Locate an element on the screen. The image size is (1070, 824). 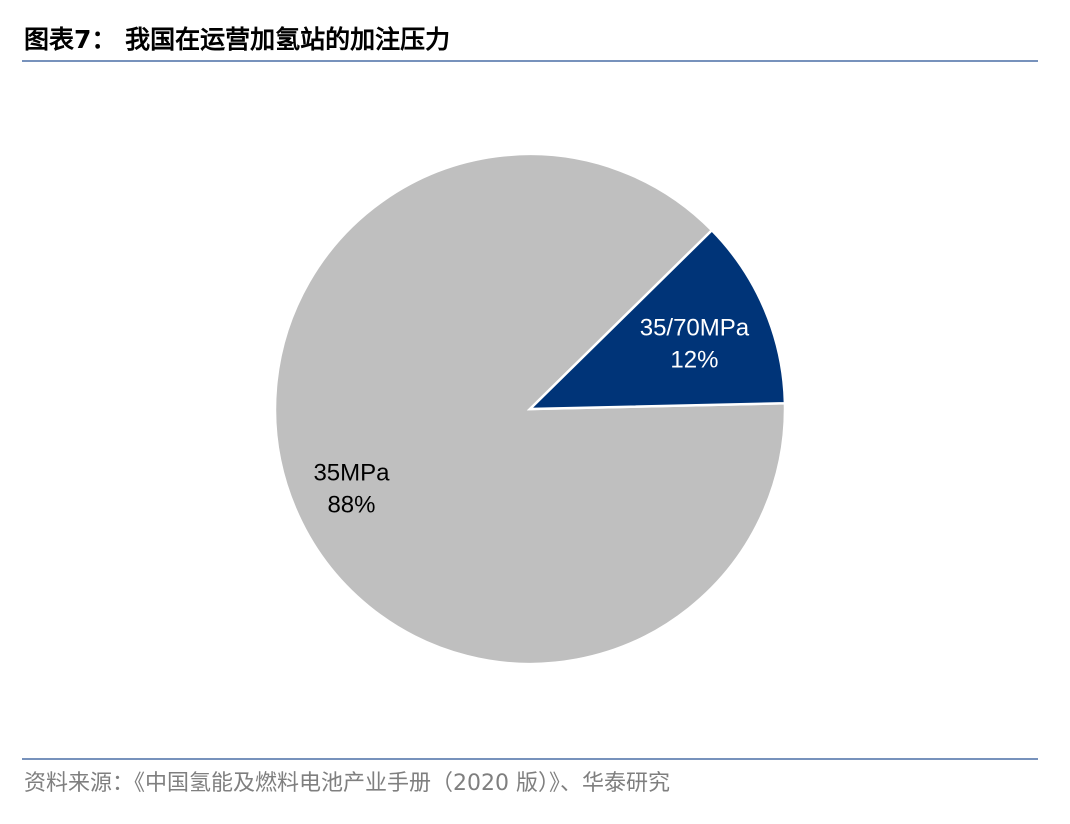
chart-title: 图表7： 我国在运营加氢站的加注压力 is located at coordinates (237, 39).